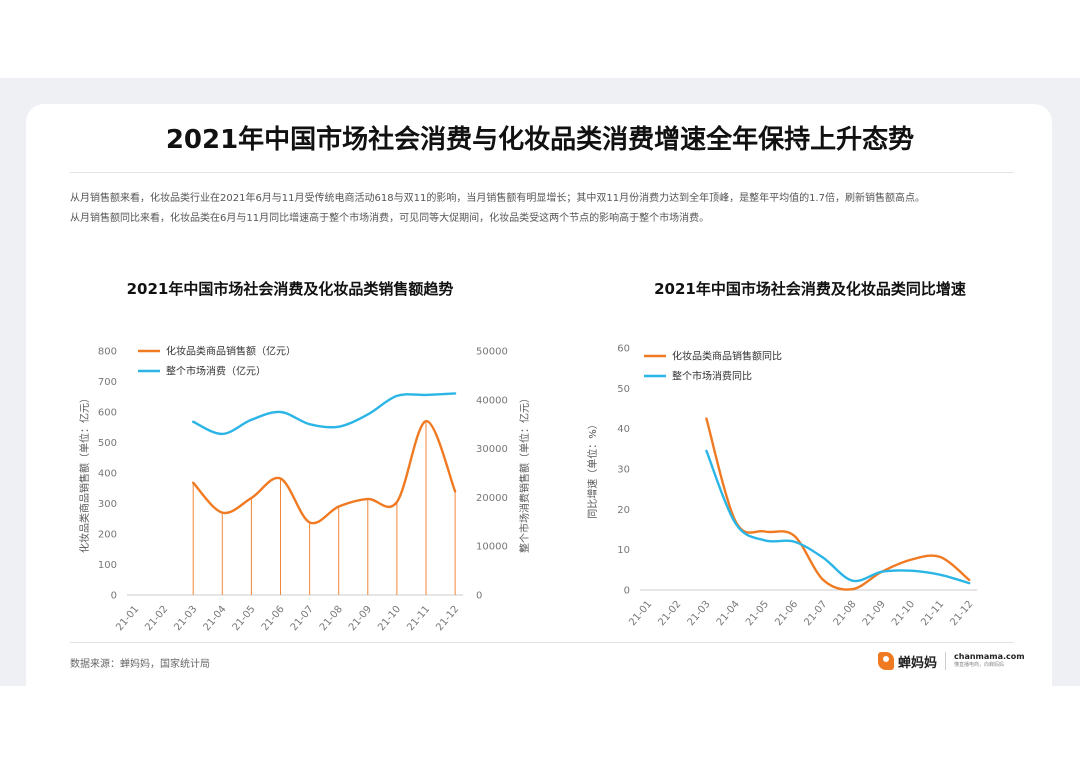  I want to click on legend-label: 化妆品类商品销售额（亿元）, so click(231, 351).